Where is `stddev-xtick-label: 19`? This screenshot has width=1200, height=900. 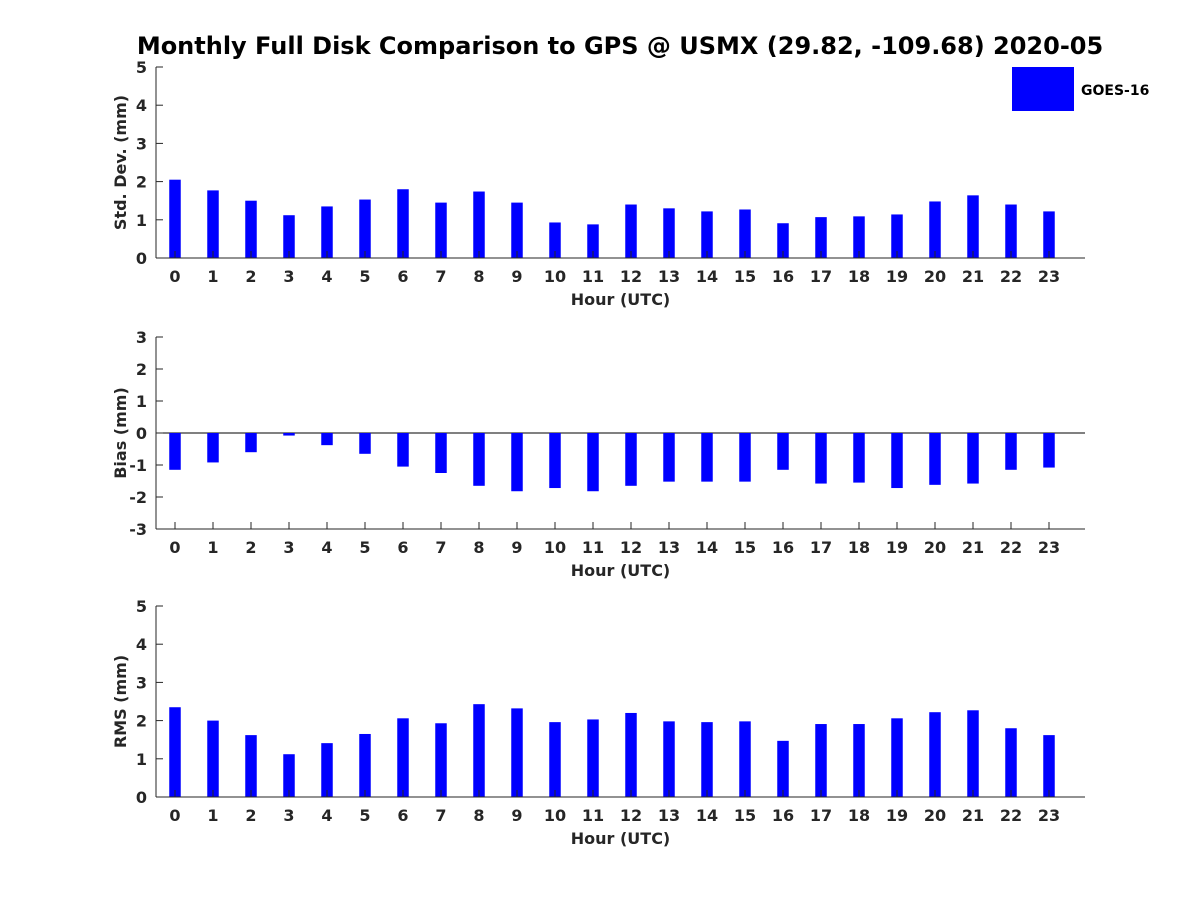
stddev-xtick-label: 19 is located at coordinates (897, 276).